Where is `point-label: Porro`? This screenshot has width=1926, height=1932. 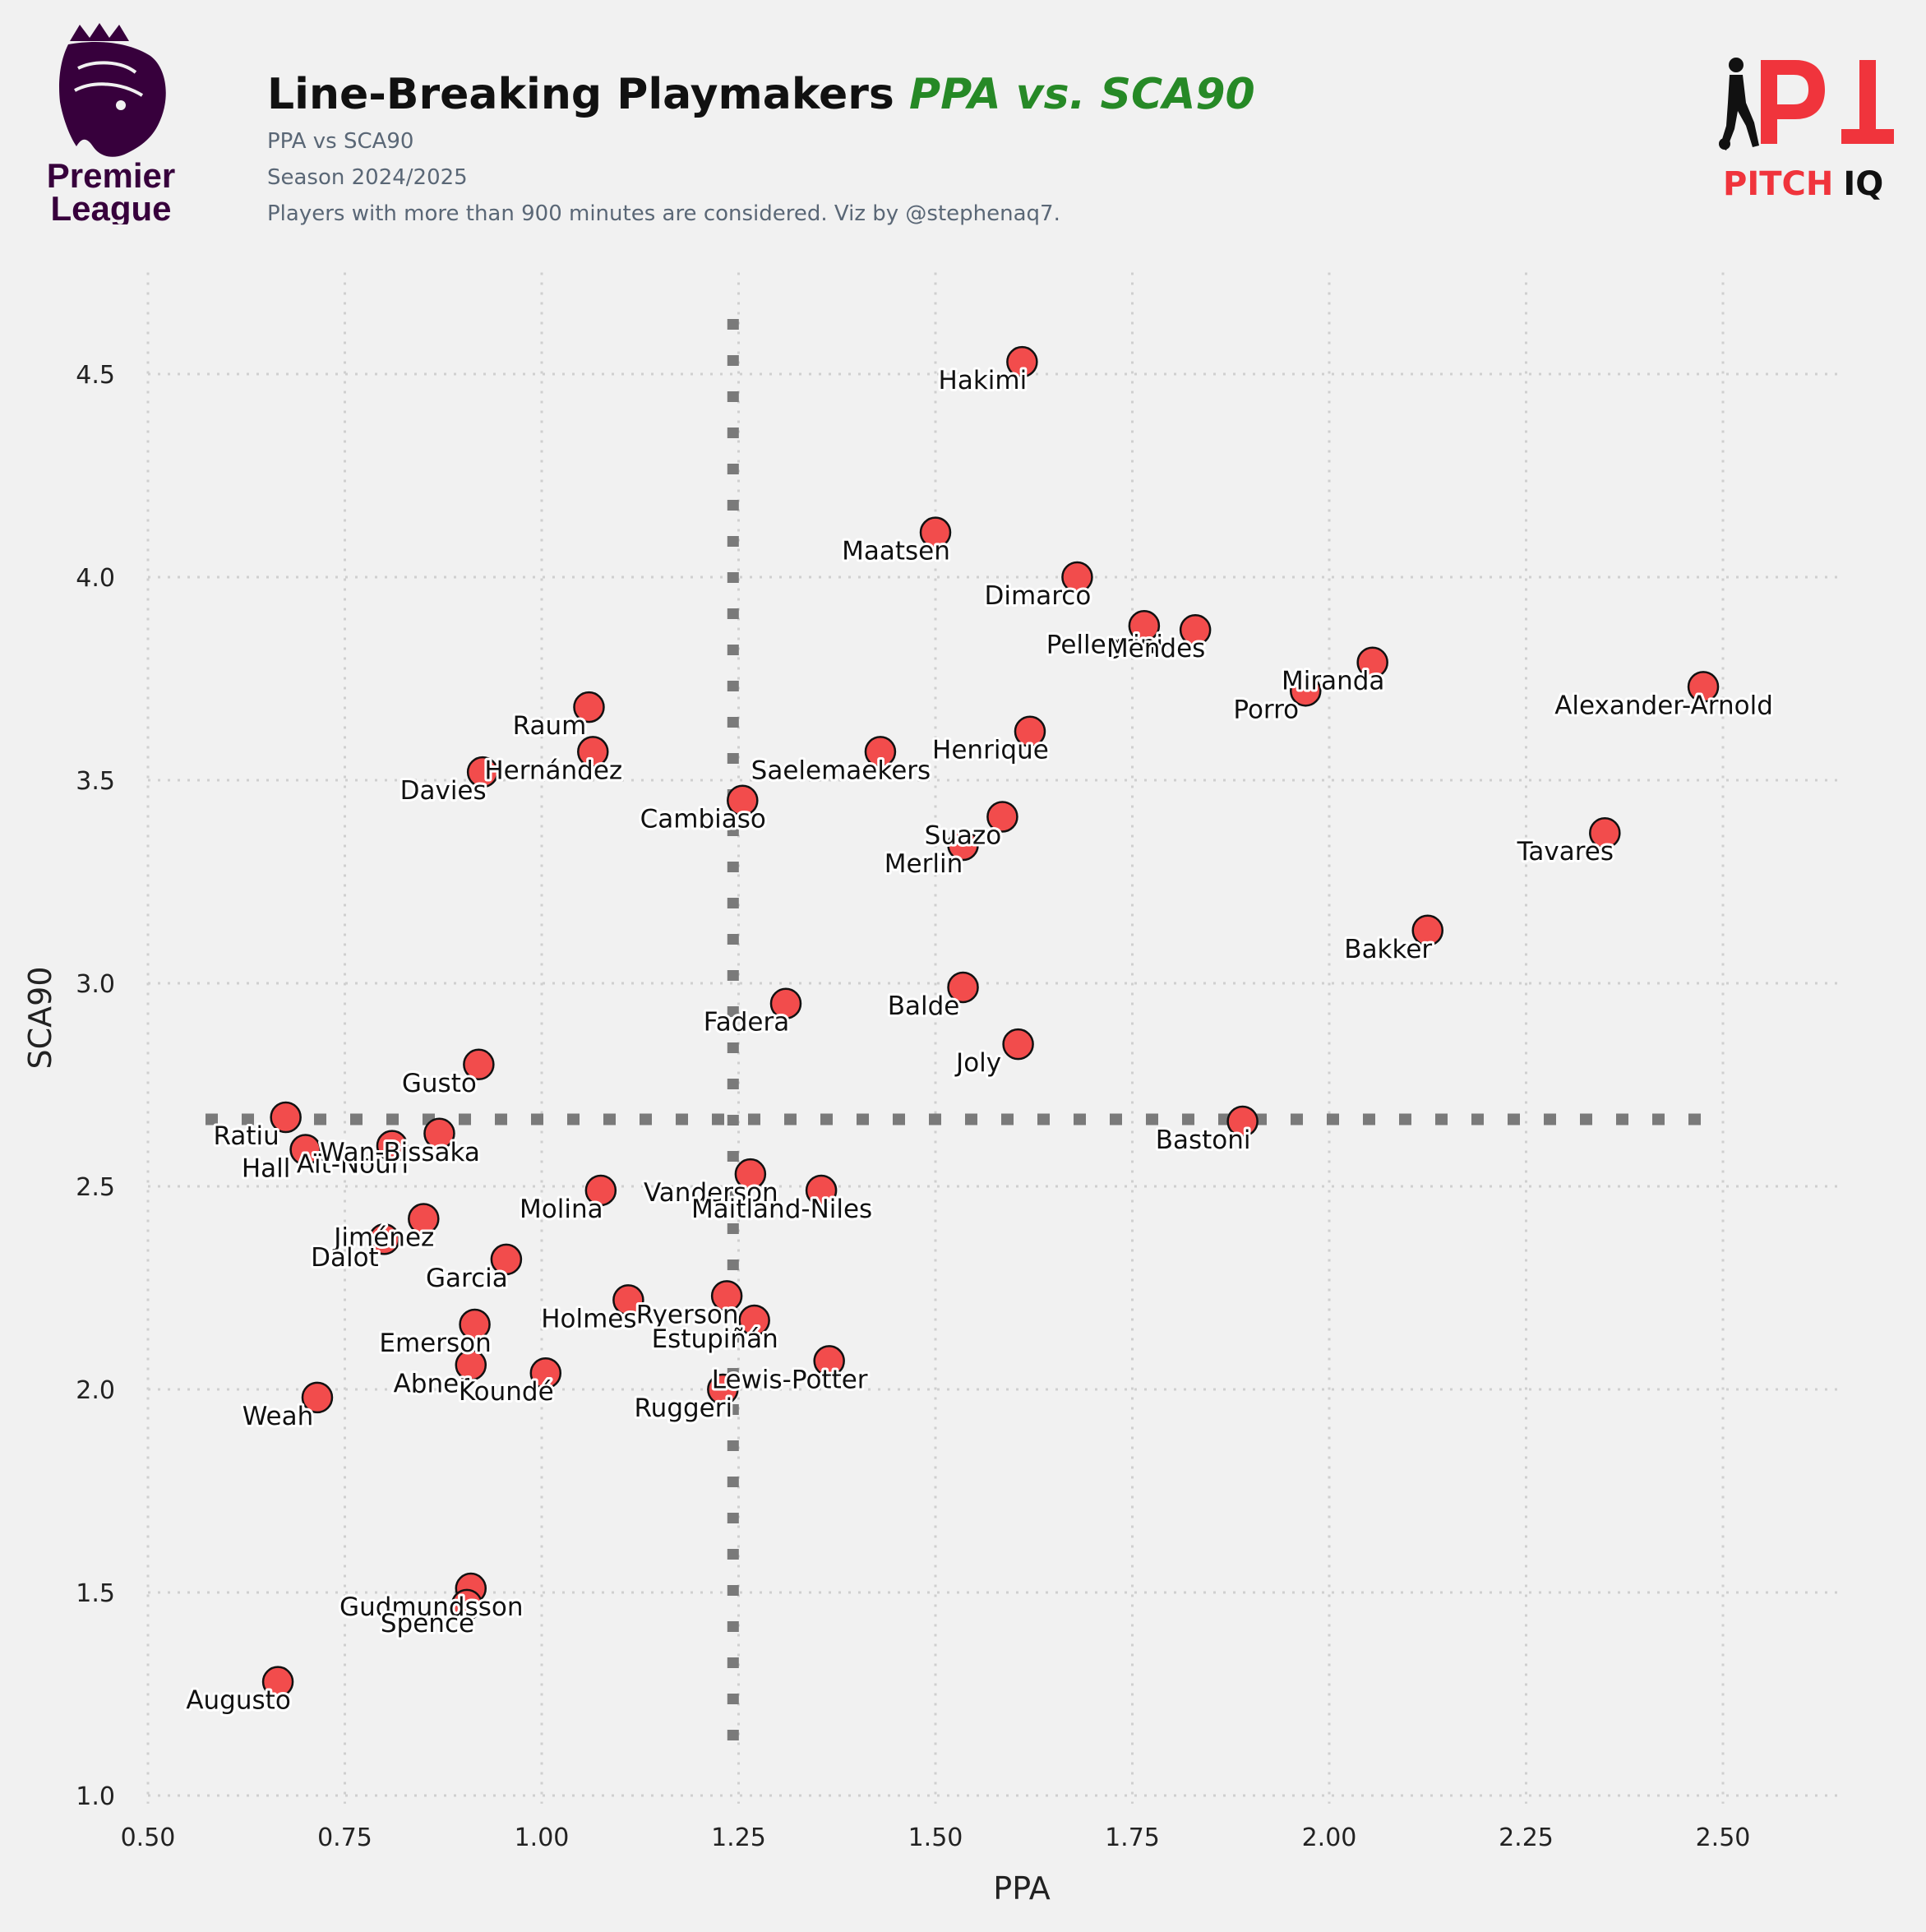 point-label: Porro is located at coordinates (1266, 709).